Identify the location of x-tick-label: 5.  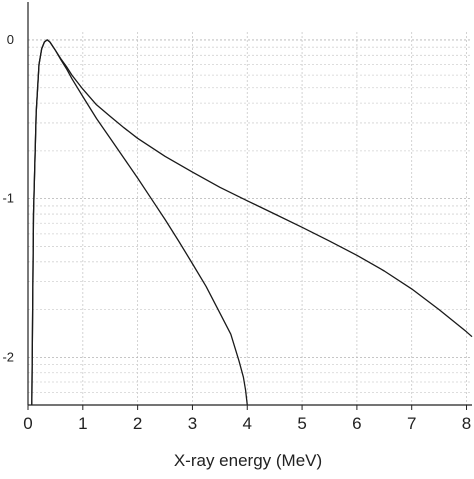
(301, 423).